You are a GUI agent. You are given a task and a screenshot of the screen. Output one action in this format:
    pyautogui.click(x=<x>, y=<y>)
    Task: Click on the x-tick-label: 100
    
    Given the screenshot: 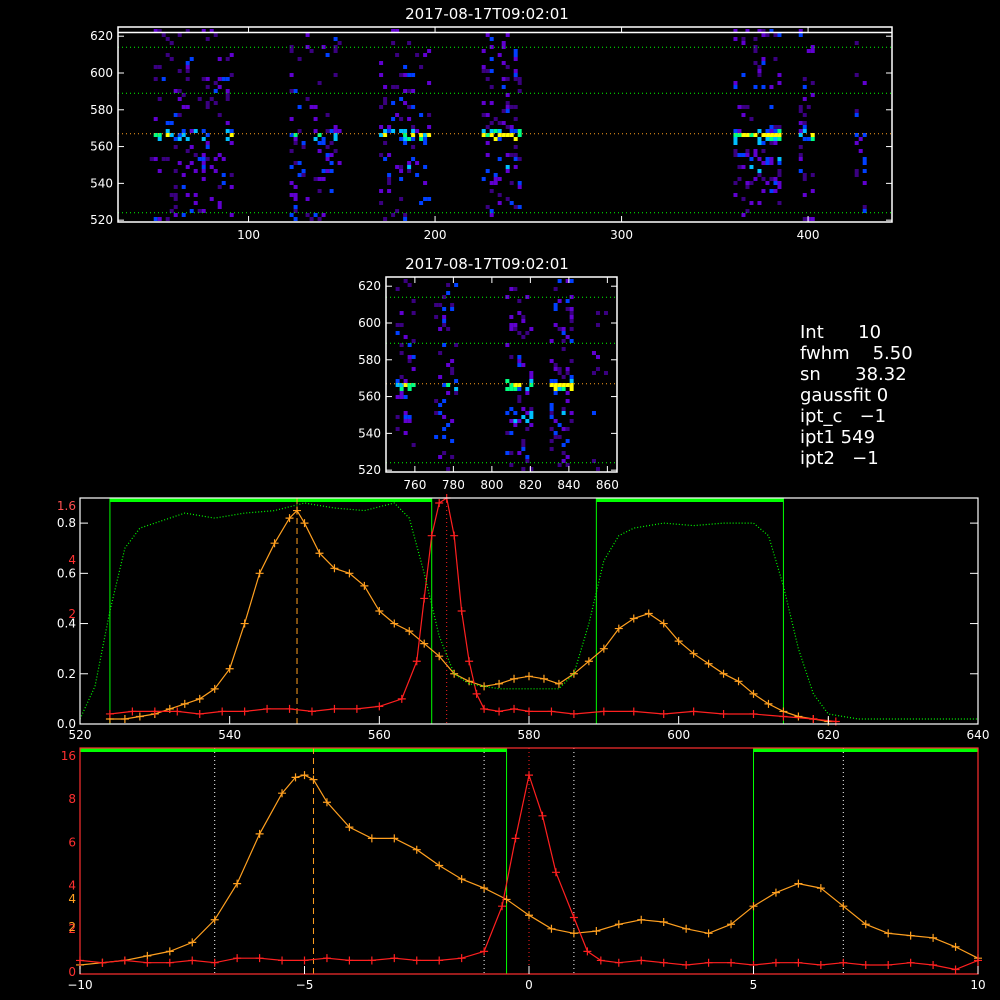 What is the action you would take?
    pyautogui.click(x=248, y=235)
    